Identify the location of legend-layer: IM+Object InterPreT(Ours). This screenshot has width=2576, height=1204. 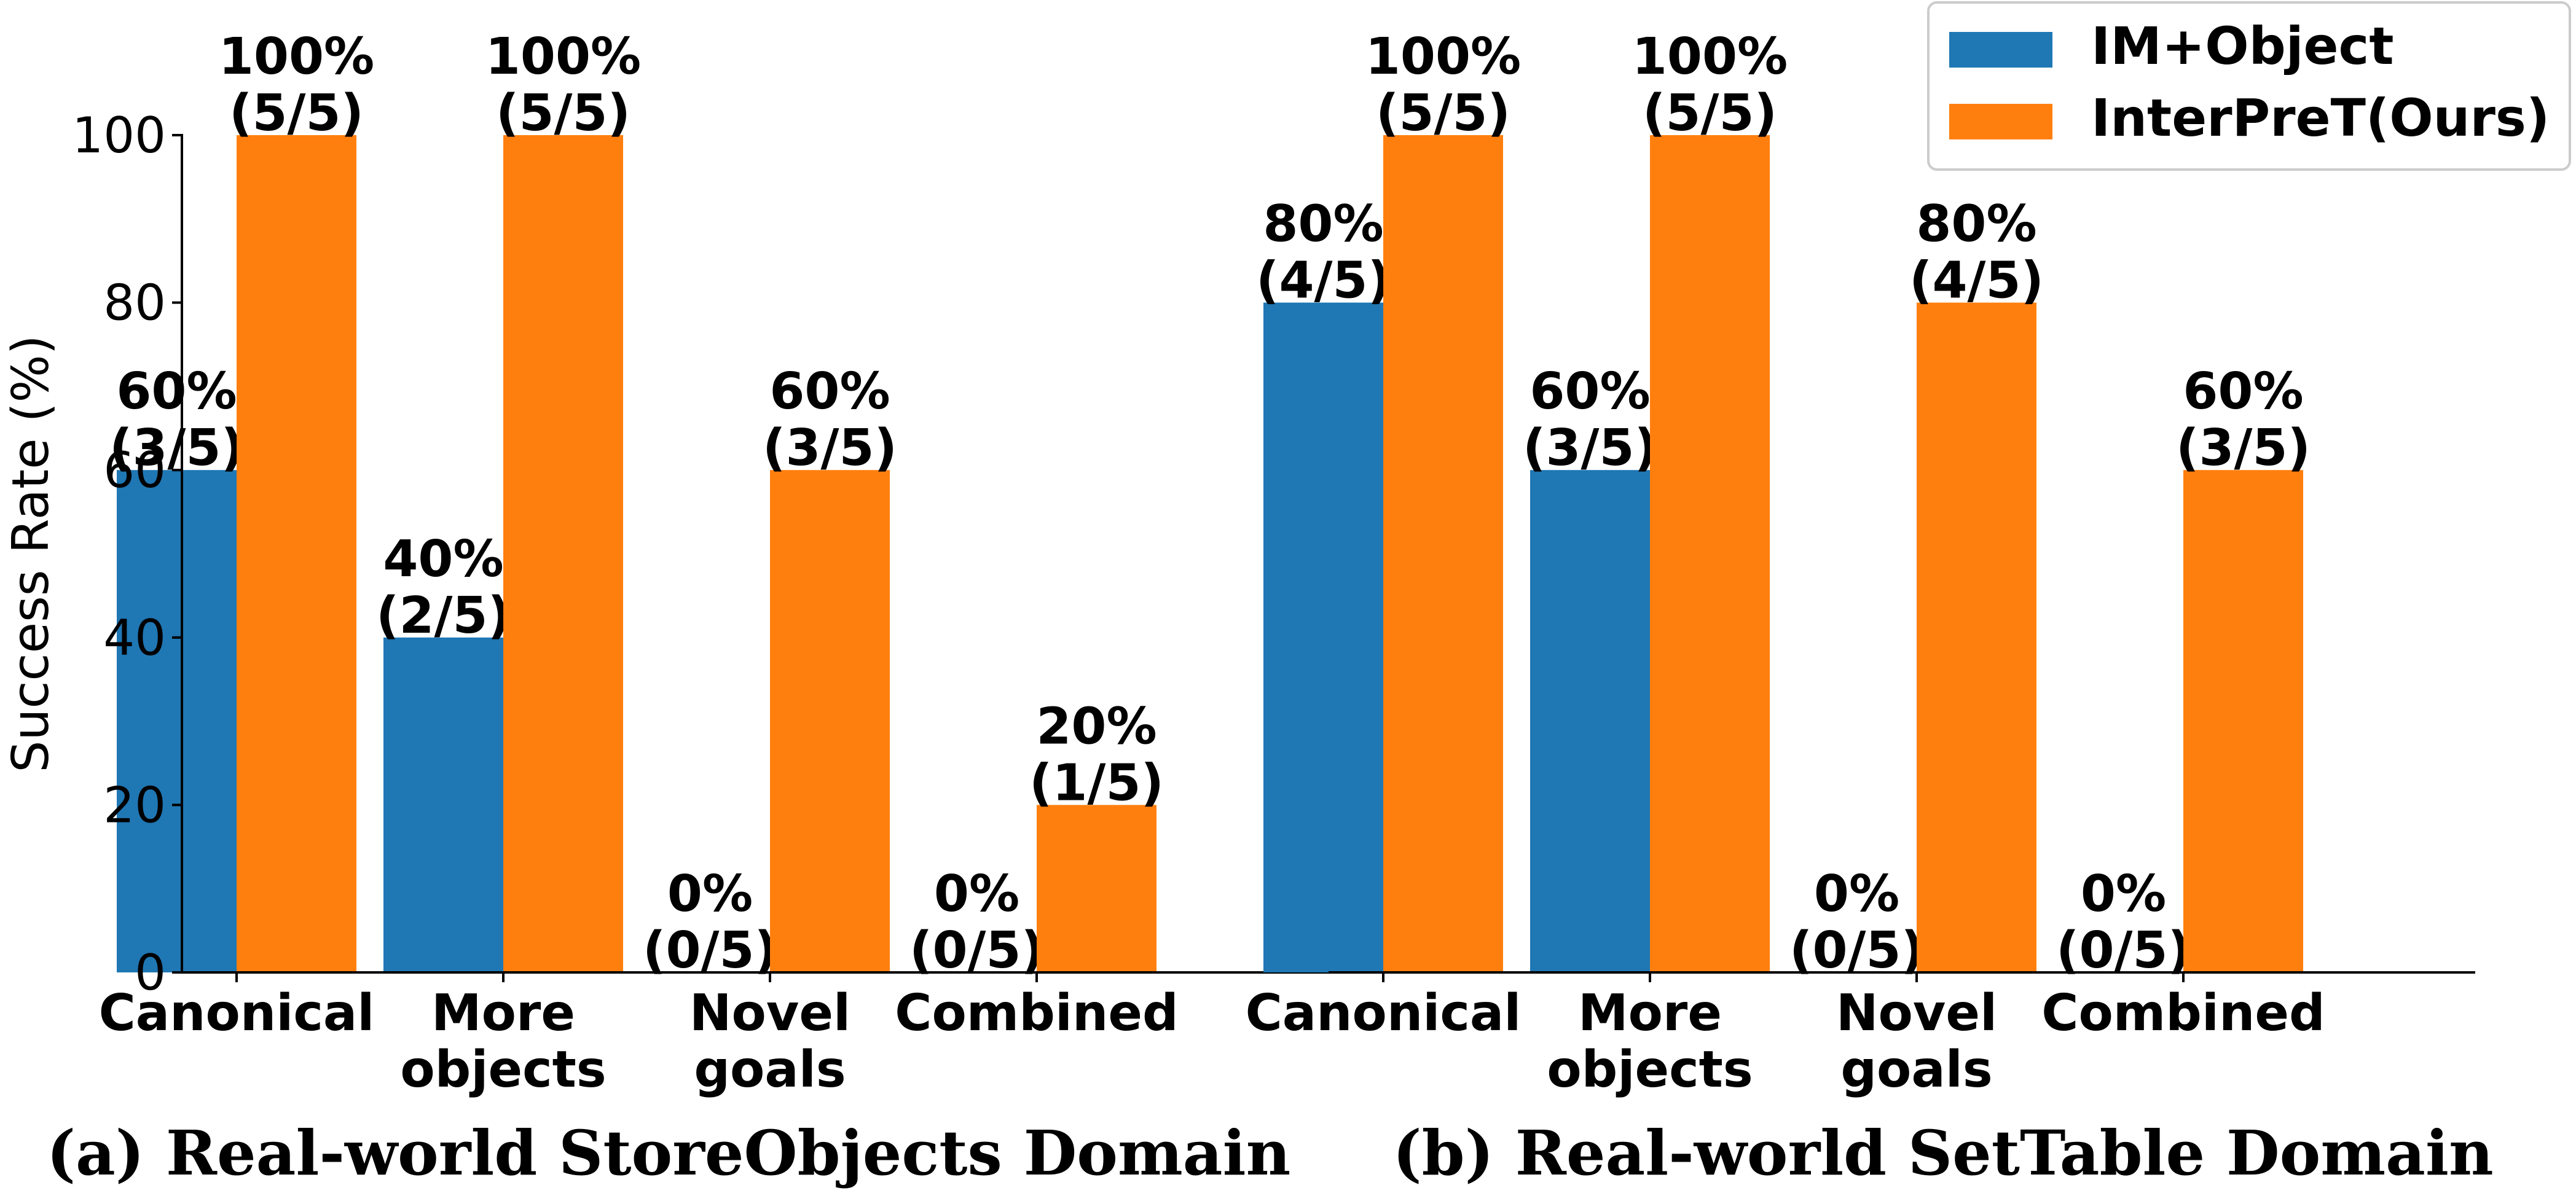
(2249, 86).